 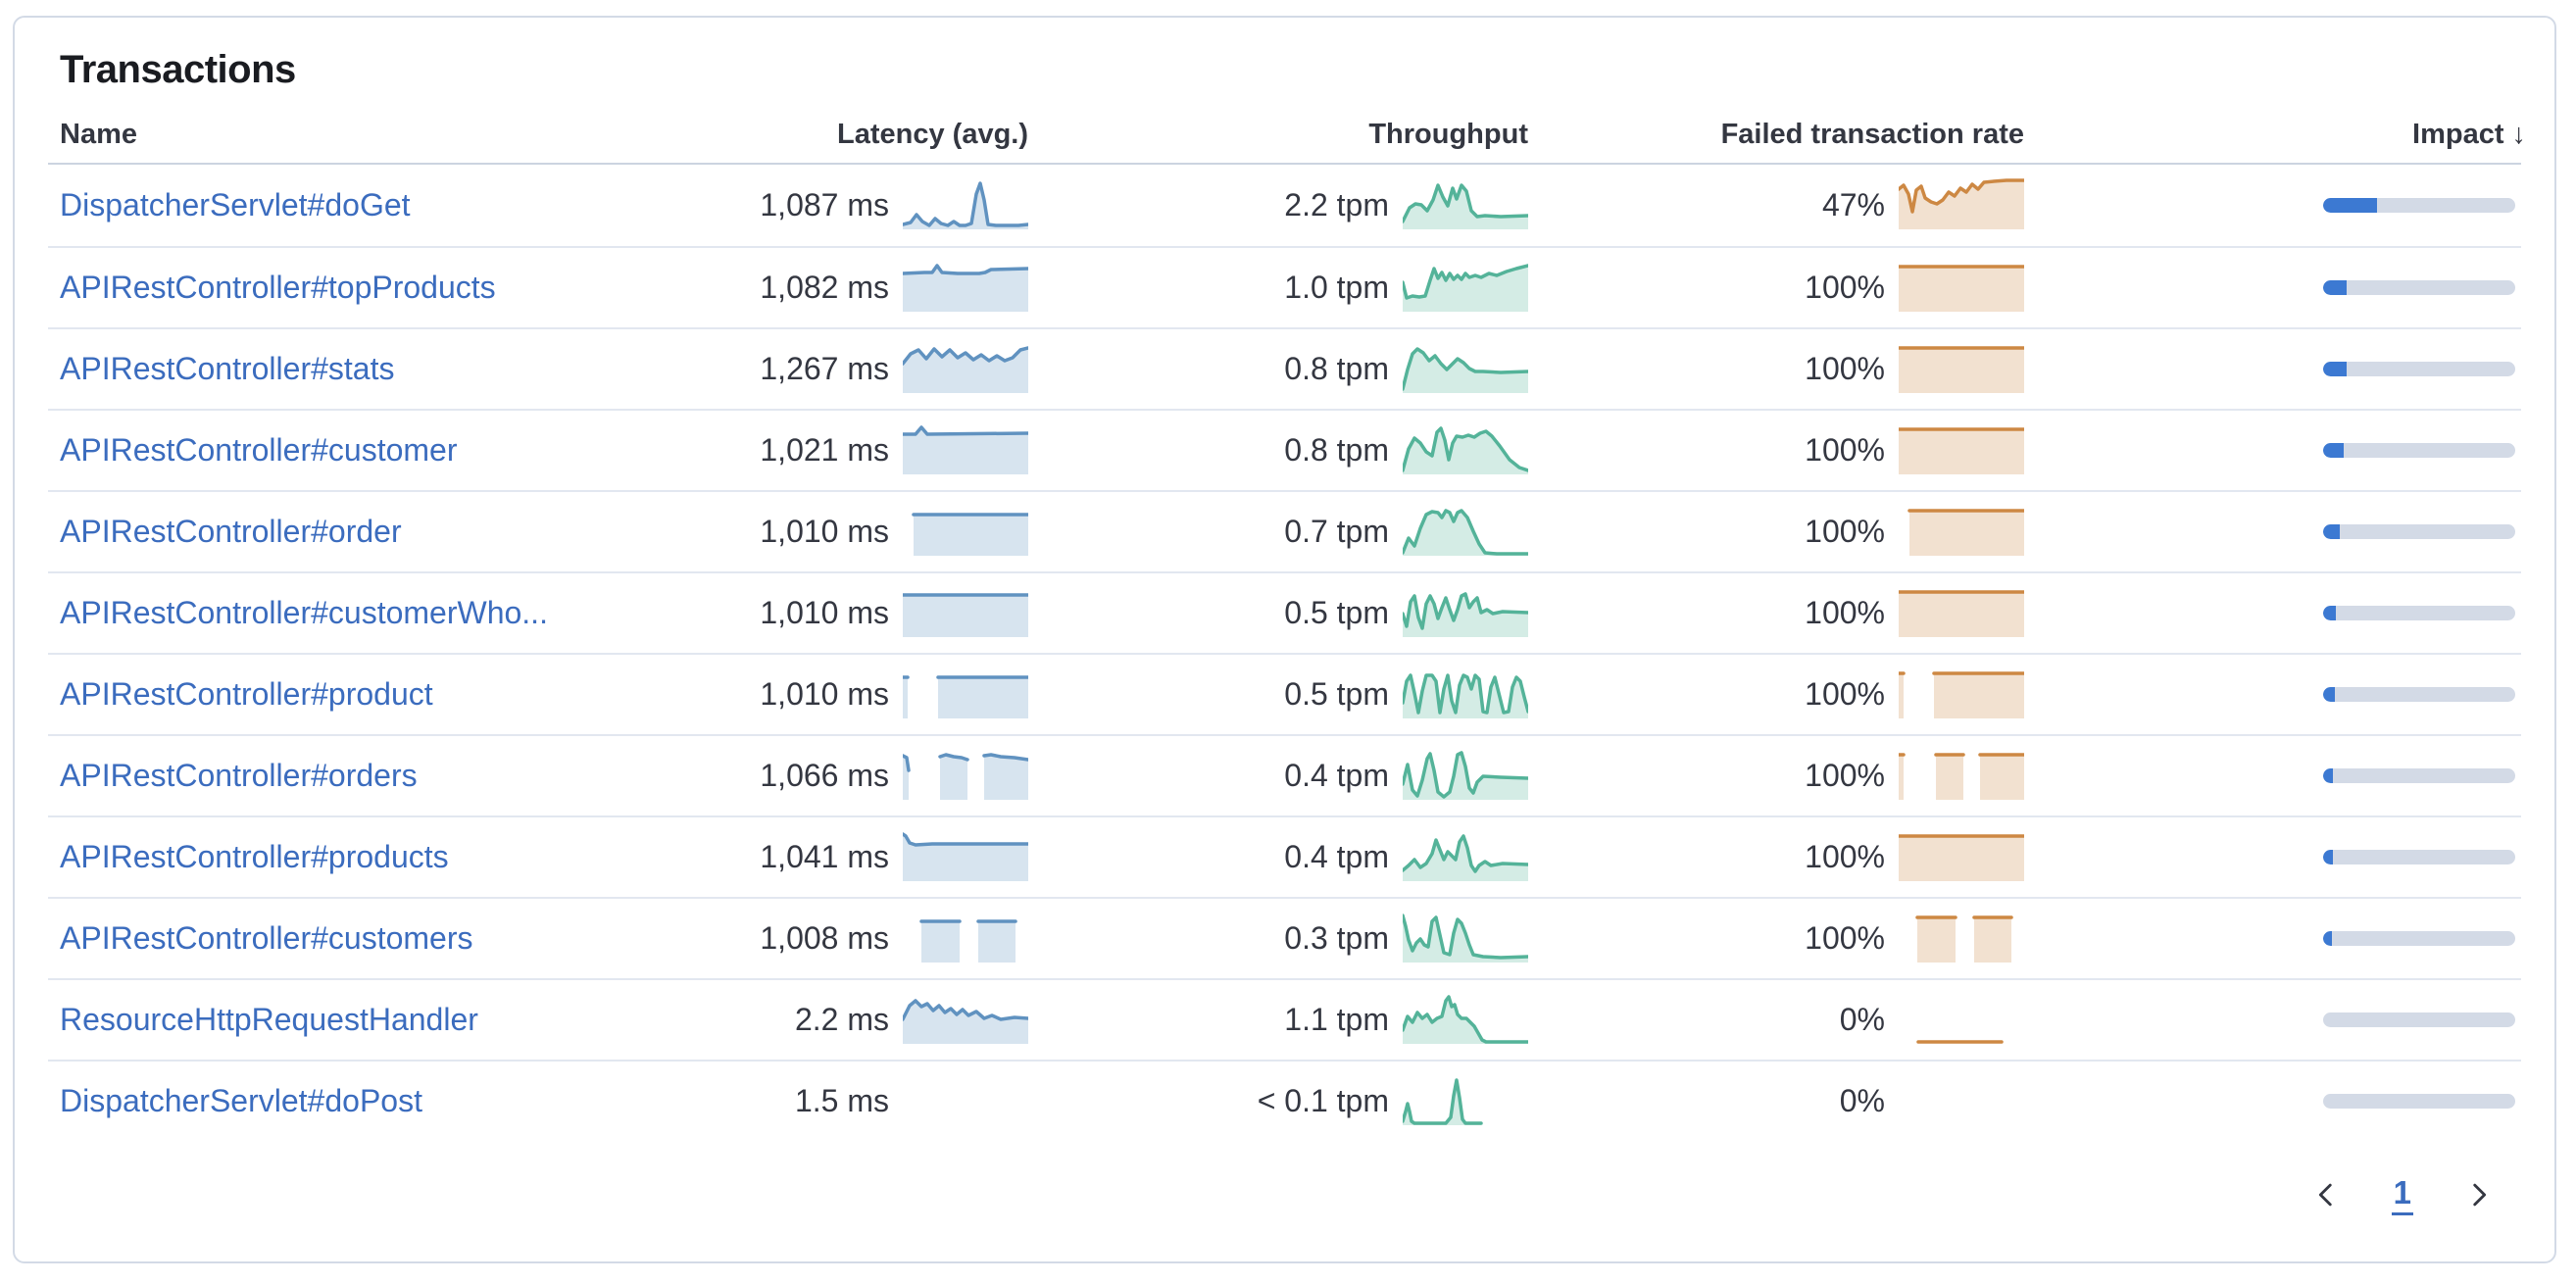 What do you see at coordinates (1336, 694) in the screenshot?
I see `throughput-value: 0.5 tpm` at bounding box center [1336, 694].